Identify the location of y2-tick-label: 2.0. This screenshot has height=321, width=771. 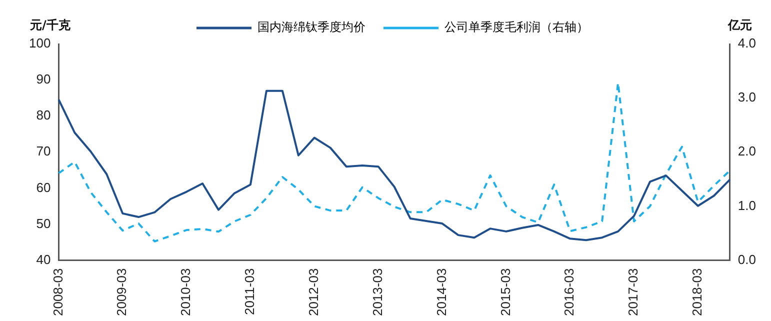
(747, 151).